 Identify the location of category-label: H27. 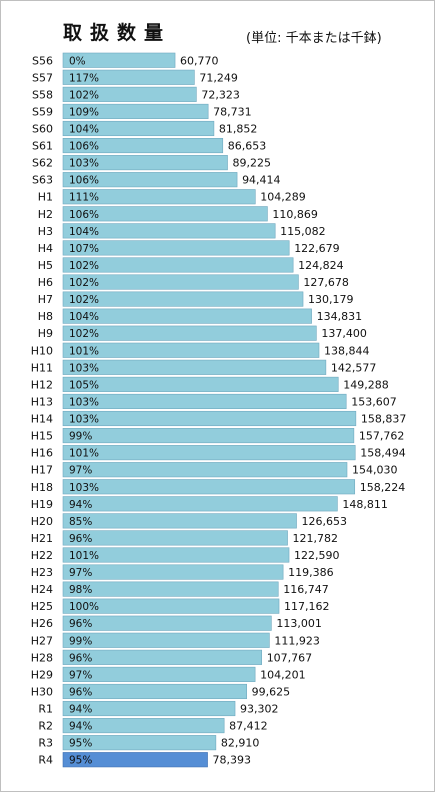
(42, 640).